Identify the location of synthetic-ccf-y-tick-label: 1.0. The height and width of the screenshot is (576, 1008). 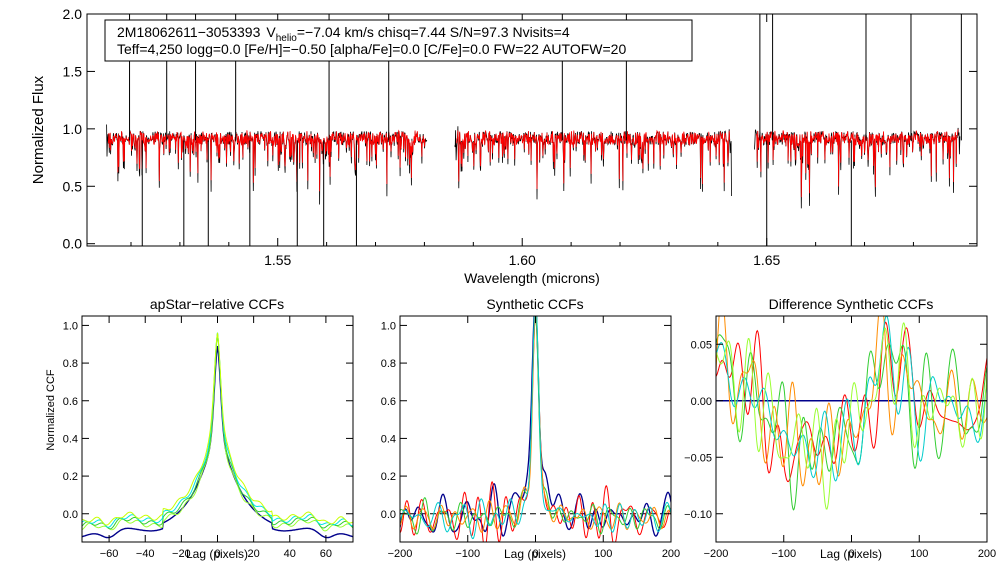
(388, 326).